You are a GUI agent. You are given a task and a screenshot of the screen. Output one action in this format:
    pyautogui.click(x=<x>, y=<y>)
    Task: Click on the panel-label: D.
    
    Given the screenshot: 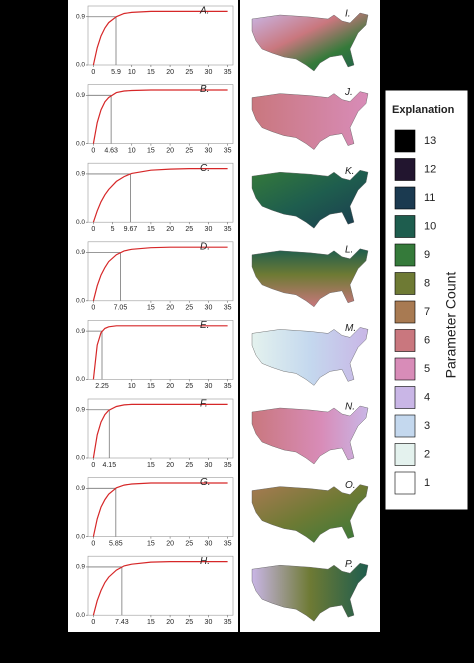 What is the action you would take?
    pyautogui.click(x=205, y=246)
    